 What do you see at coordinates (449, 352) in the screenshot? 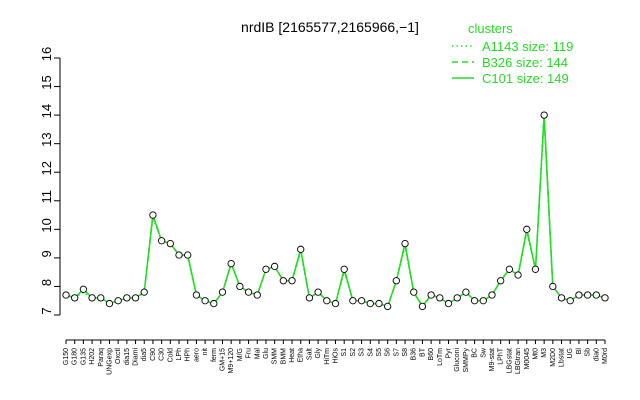
I see `x-tick-label: Pyr` at bounding box center [449, 352].